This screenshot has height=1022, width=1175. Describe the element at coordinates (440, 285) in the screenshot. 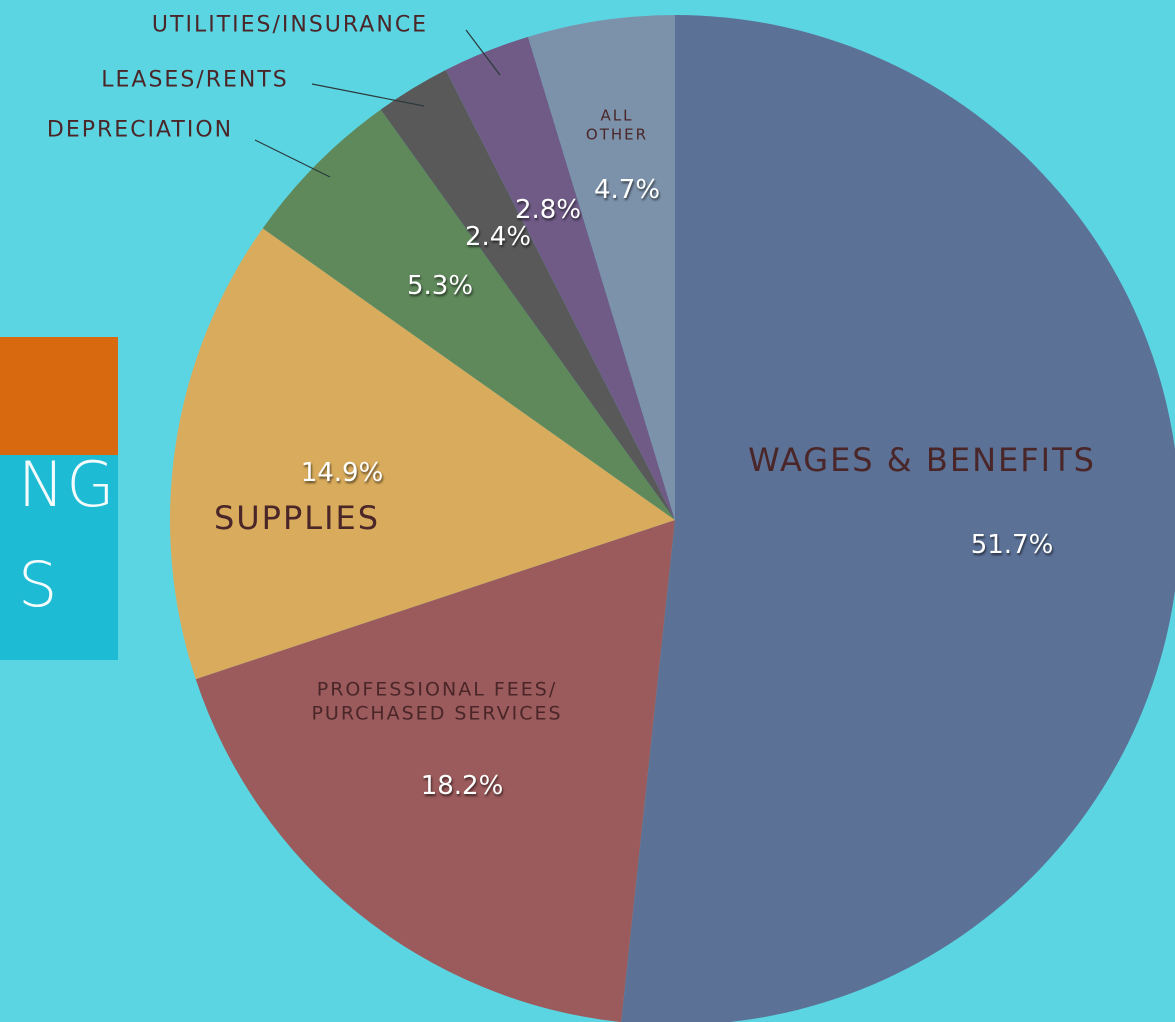

I see `value-label: 5.3%` at that location.